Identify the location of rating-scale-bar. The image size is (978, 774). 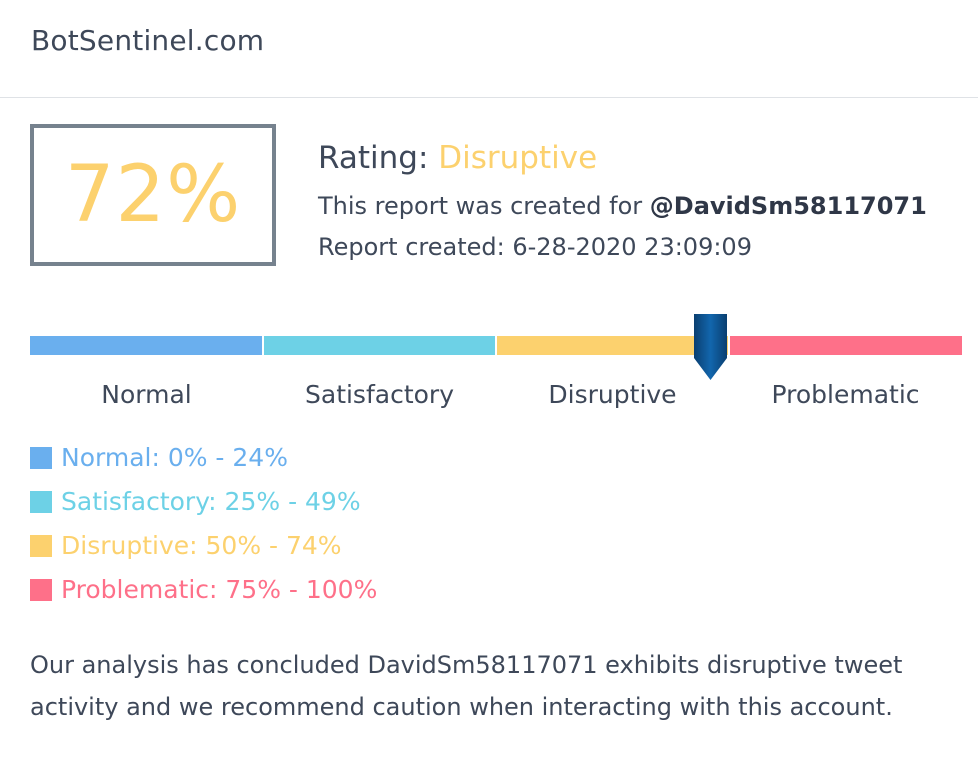
(496, 345).